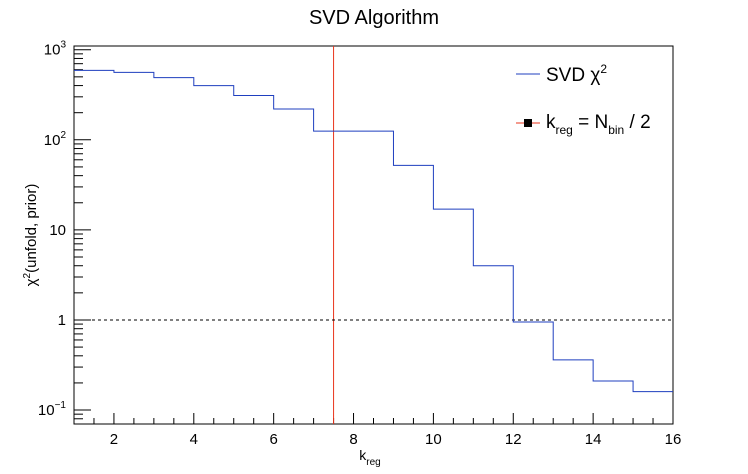 This screenshot has height=474, width=748. Describe the element at coordinates (598, 124) in the screenshot. I see `legend-label-kreg: kreg = Nbin / 2` at that location.